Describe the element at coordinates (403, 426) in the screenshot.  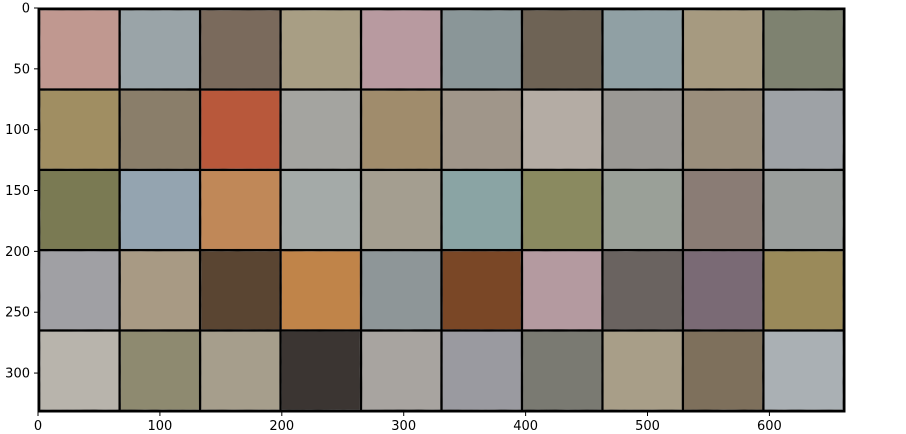
I see `x-tick-label: 300` at that location.